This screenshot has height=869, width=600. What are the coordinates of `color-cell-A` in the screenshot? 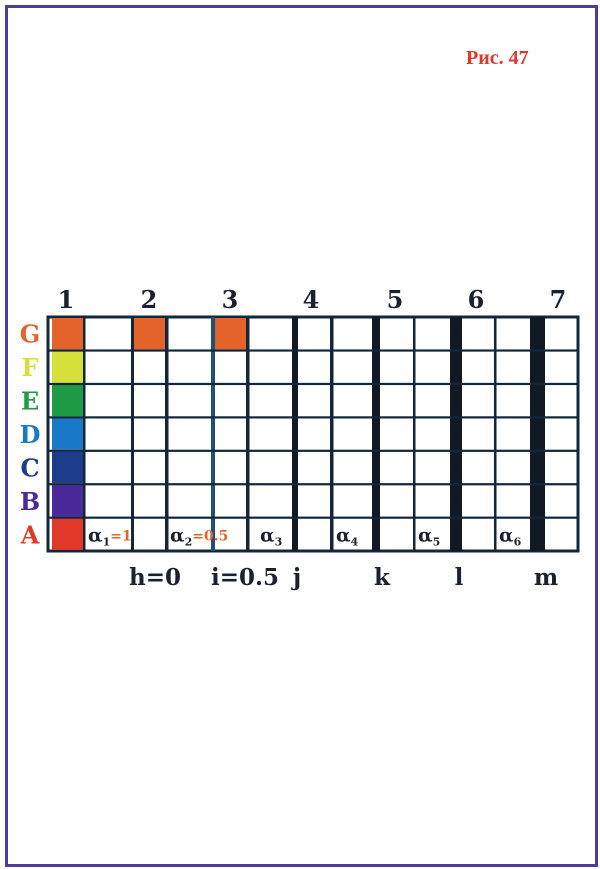 It's located at (67, 534).